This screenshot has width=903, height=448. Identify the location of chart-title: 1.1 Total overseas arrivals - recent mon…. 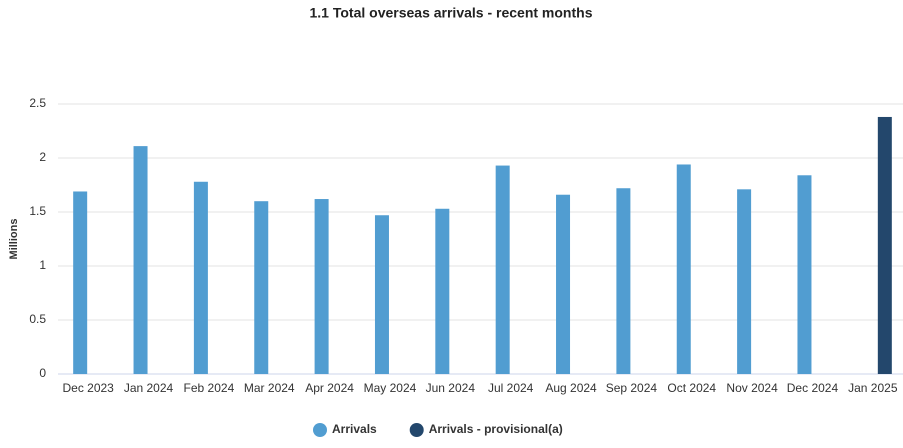
(451, 13).